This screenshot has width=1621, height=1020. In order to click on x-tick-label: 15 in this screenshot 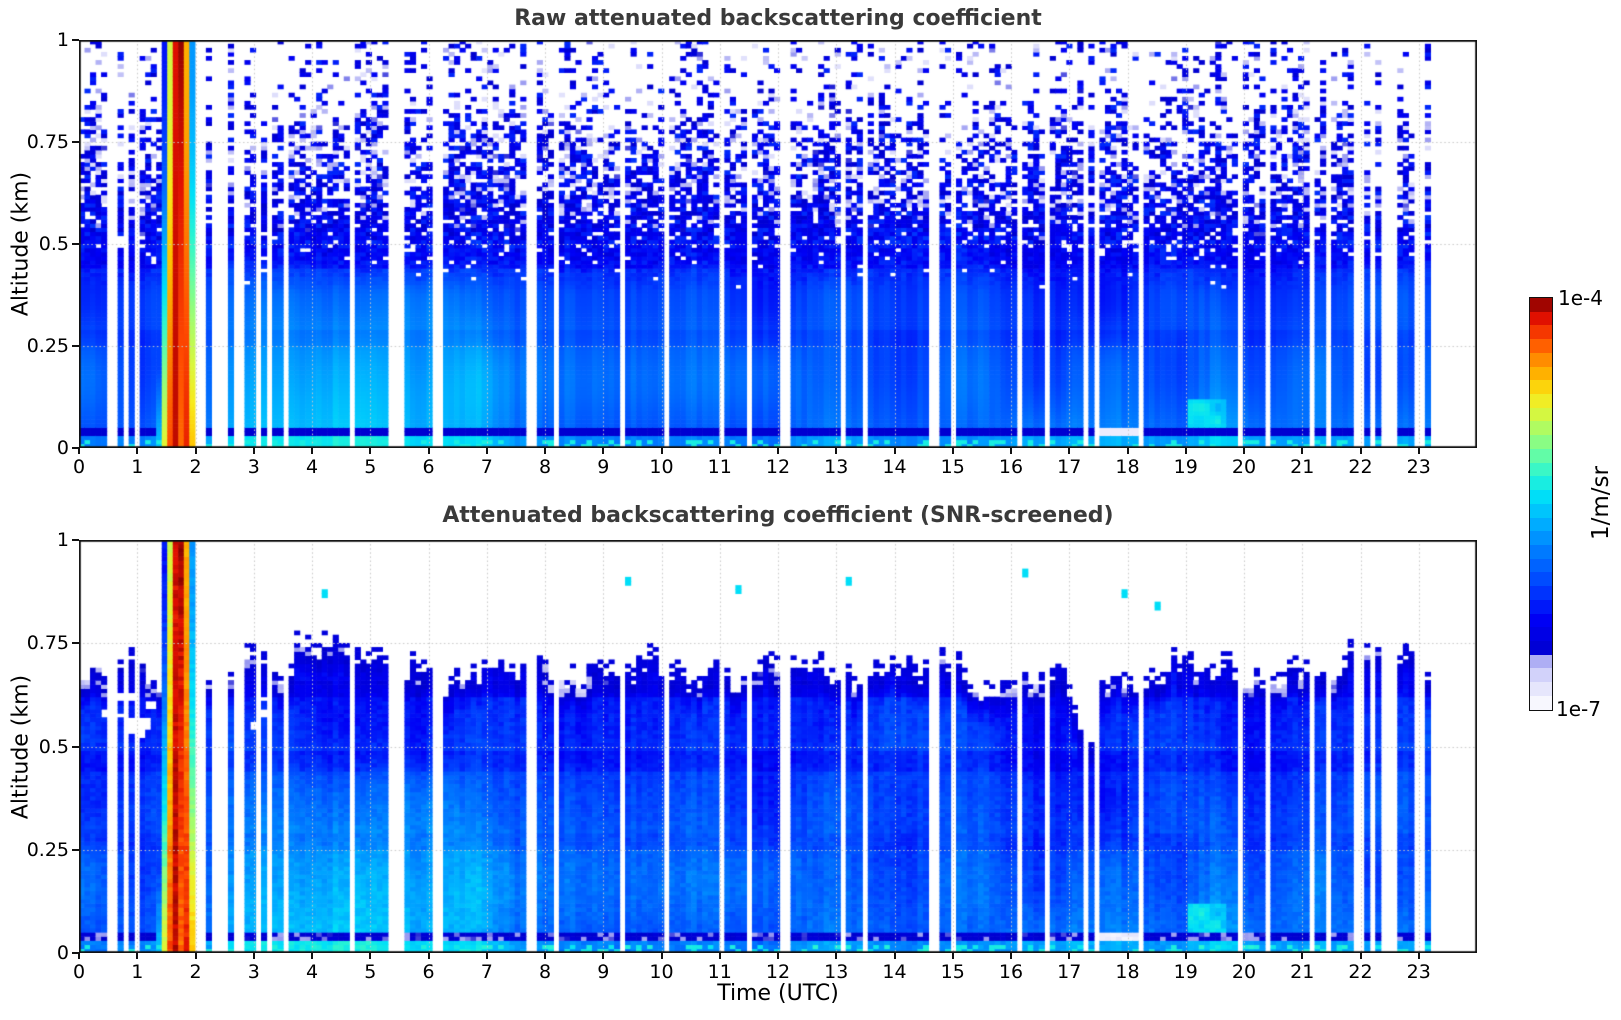, I will do `click(952, 972)`.